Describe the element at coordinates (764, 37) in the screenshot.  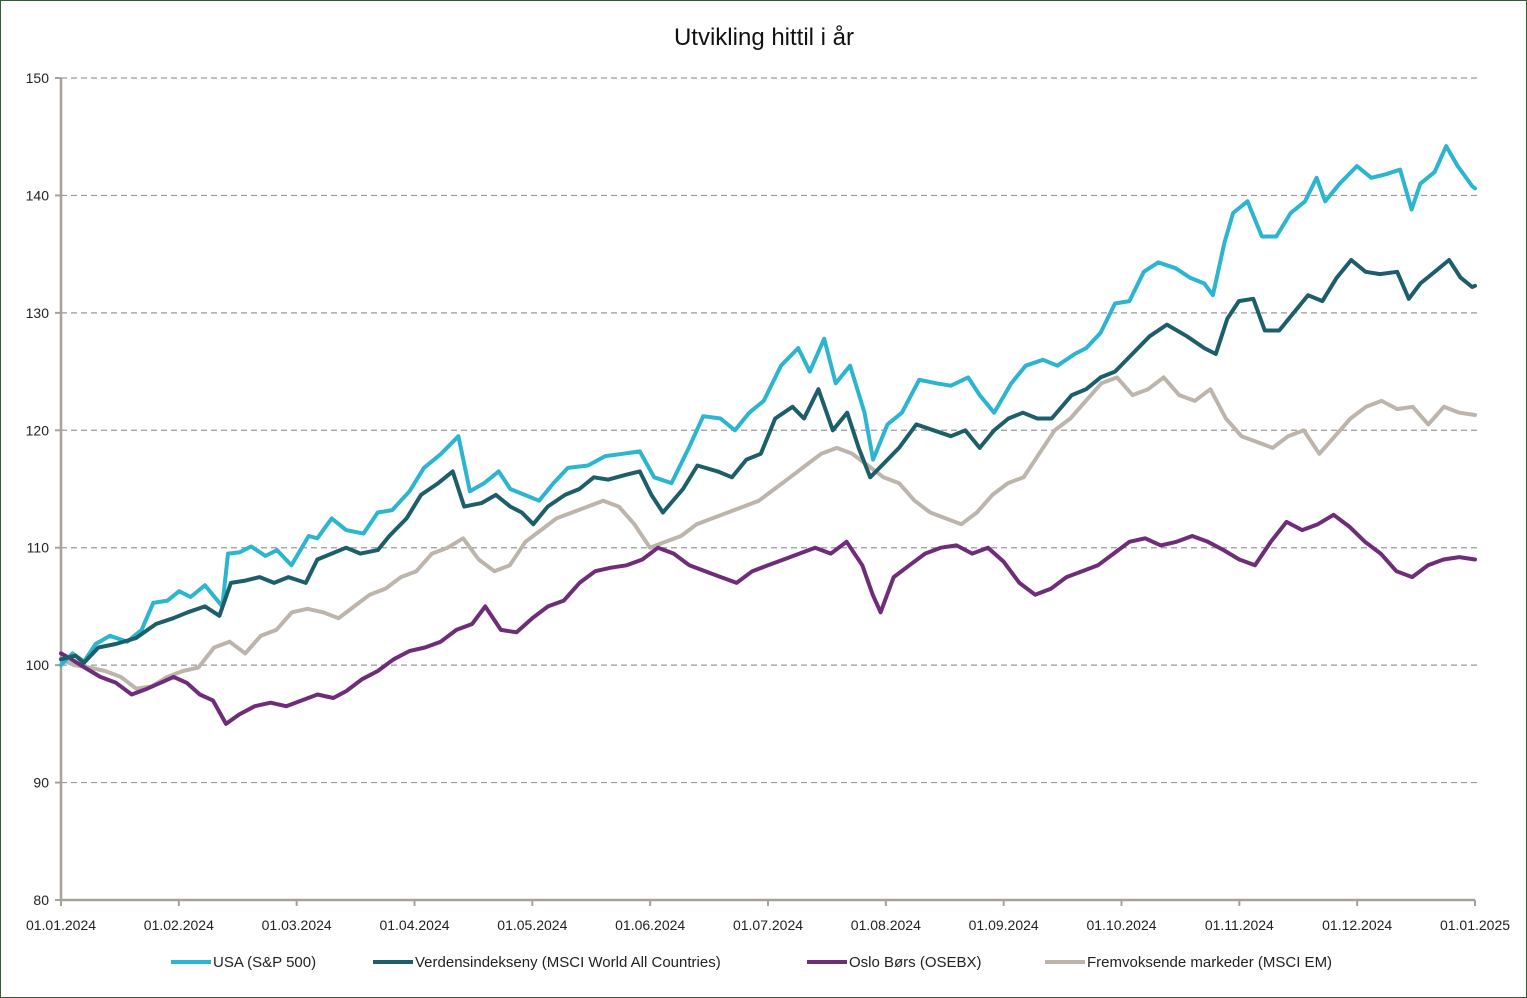
I see `chart-title: Utvikling hittil i år` at that location.